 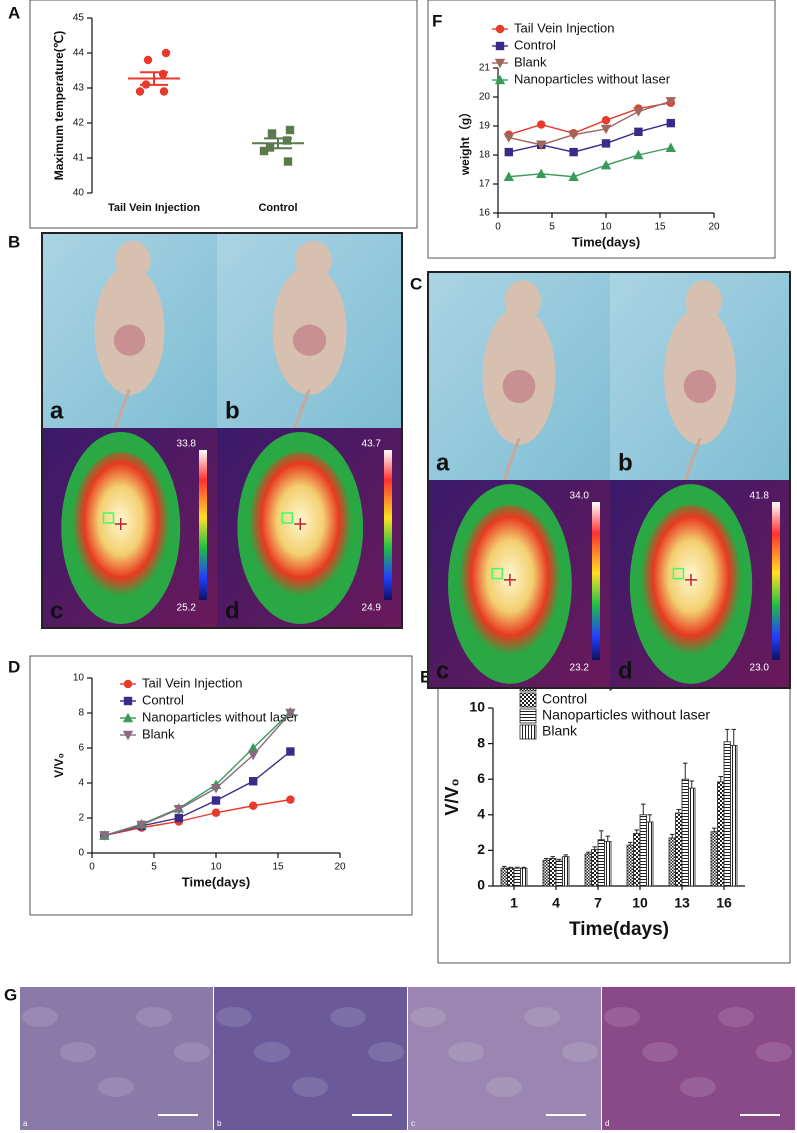 What do you see at coordinates (580, 668) in the screenshot?
I see `scale-min: 23.2` at bounding box center [580, 668].